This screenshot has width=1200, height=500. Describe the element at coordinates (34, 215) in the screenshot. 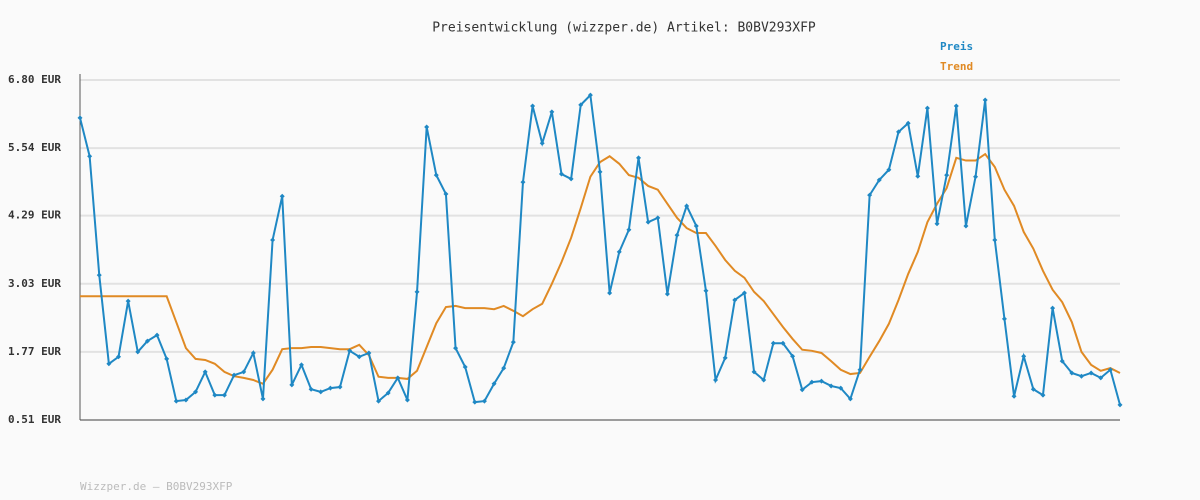

I see `y-tick-label: 4.29 EUR` at that location.